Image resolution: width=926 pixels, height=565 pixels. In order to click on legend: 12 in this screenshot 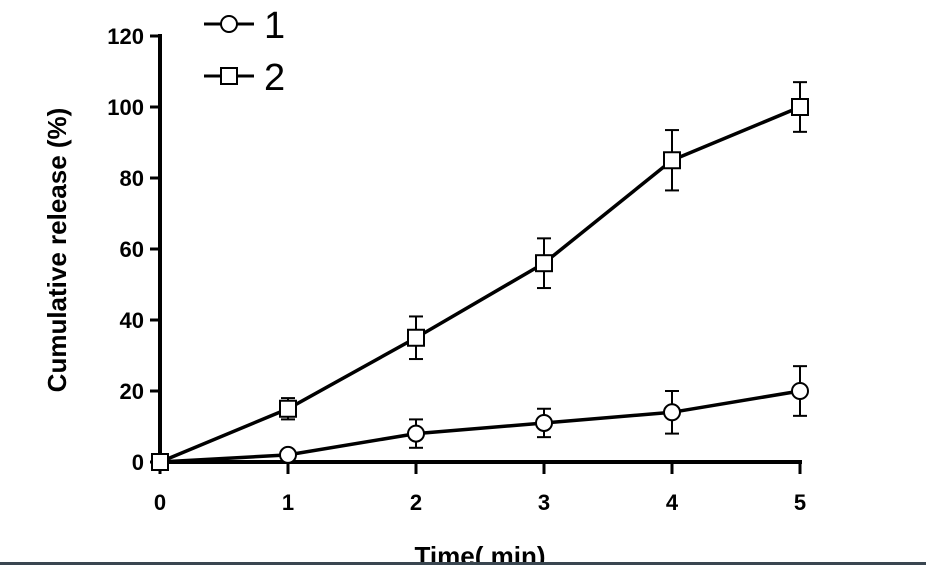, I will do `click(244, 52)`.